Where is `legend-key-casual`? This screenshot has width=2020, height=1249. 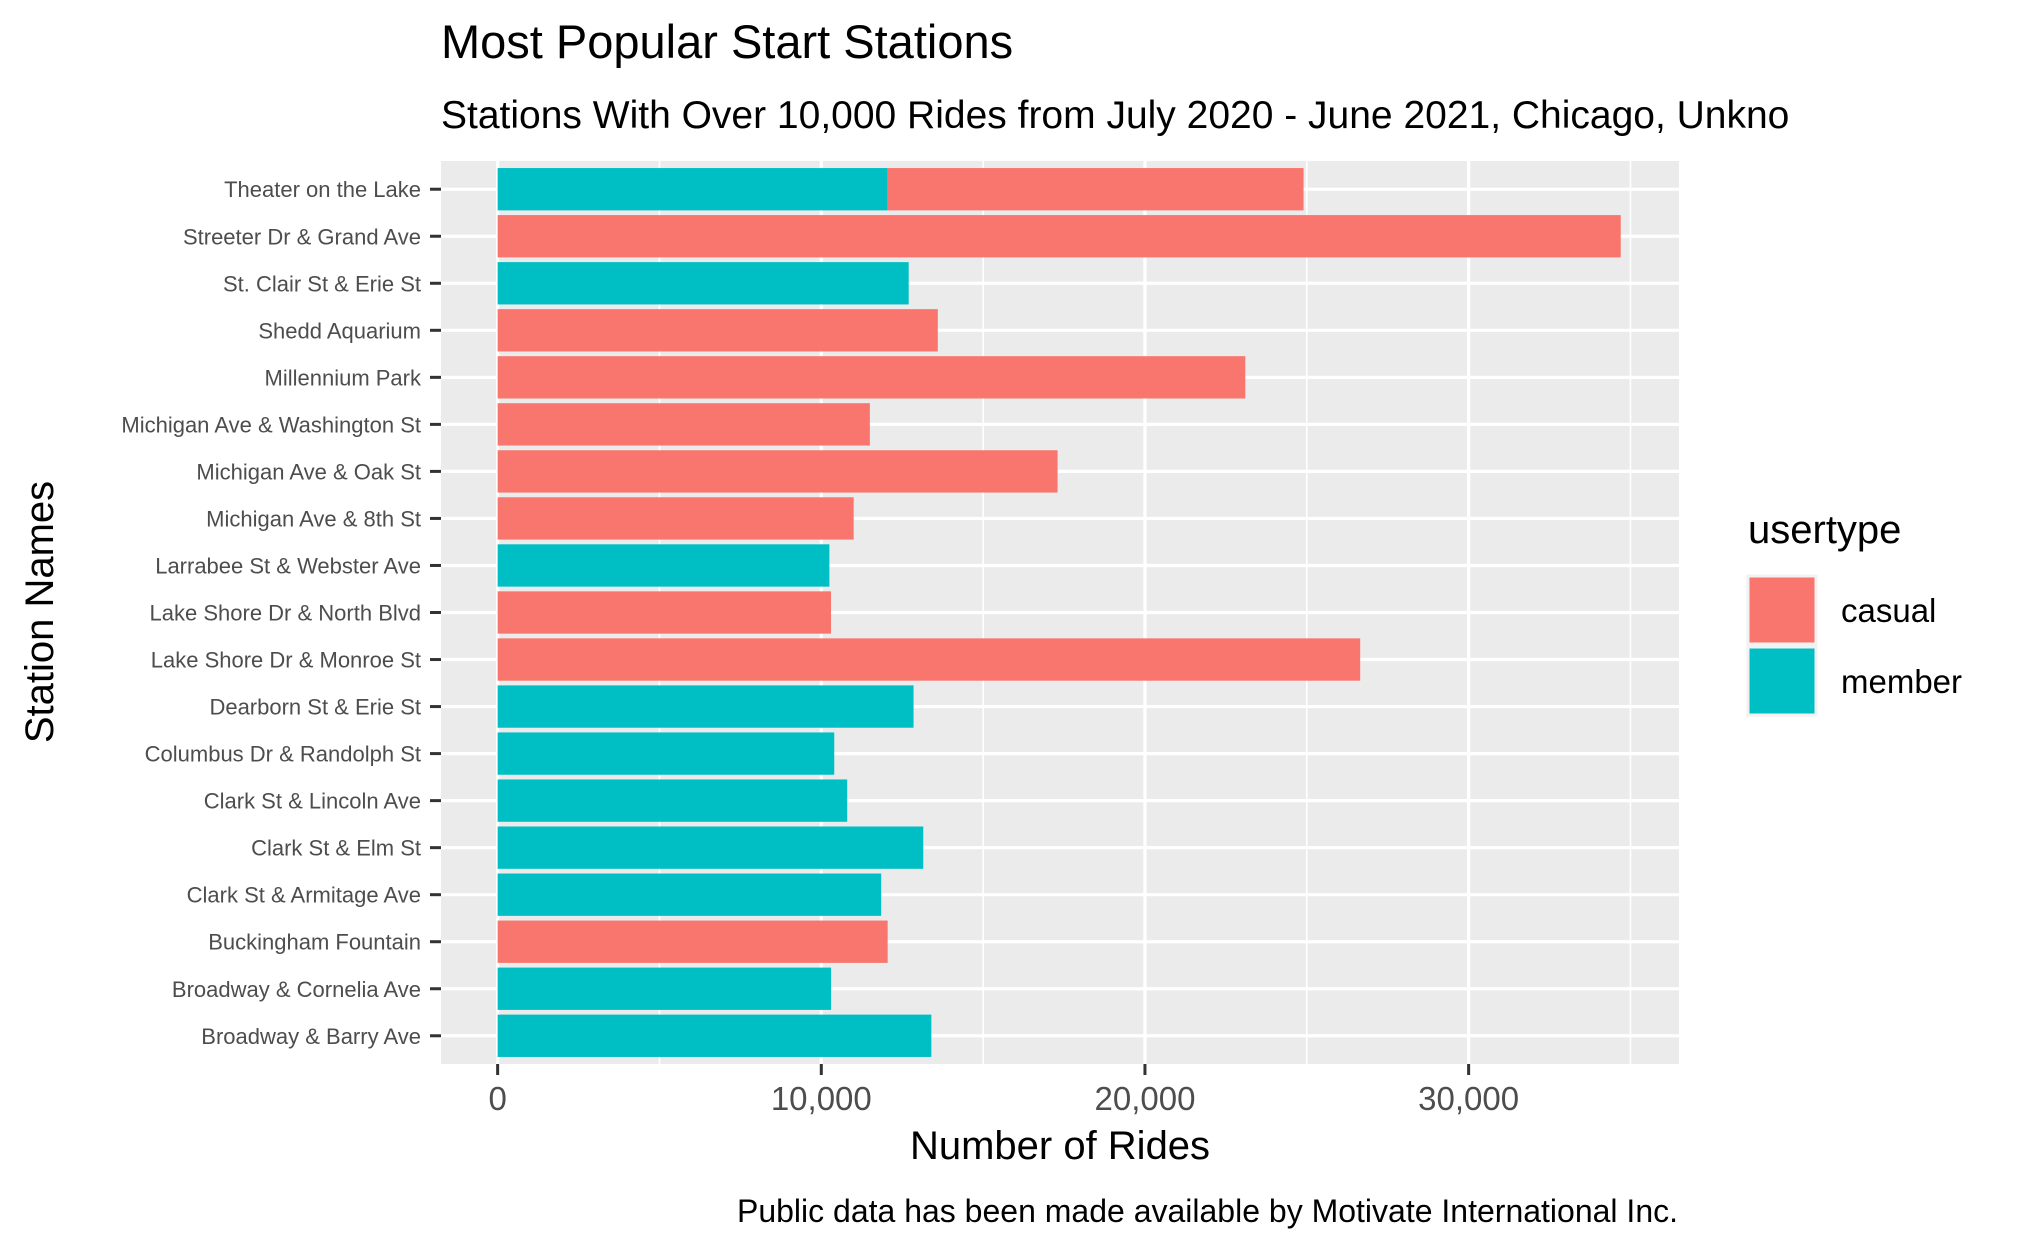 legend-key-casual is located at coordinates (1782, 610).